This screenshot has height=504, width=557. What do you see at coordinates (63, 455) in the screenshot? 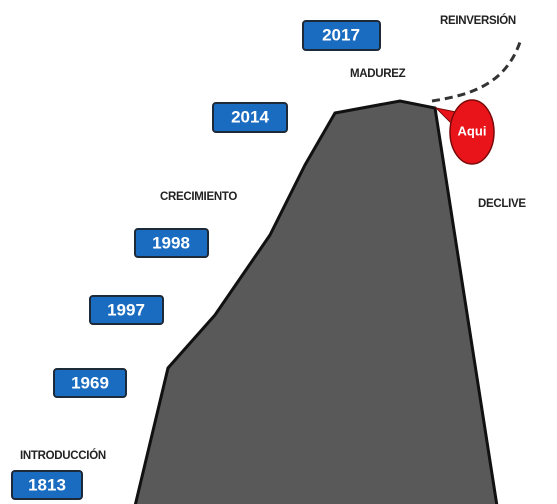
I see `stage-label: INTRODUCCIÓN` at bounding box center [63, 455].